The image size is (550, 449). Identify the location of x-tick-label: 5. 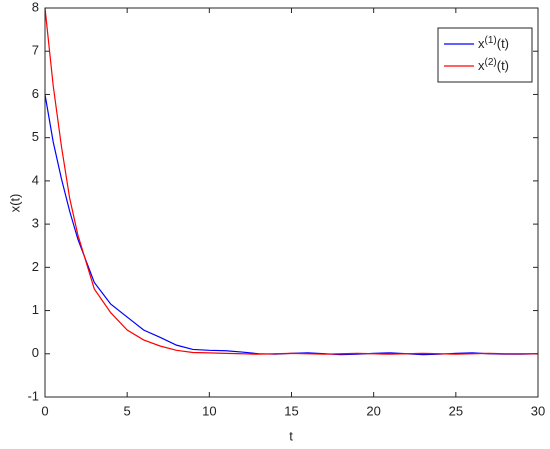
(127, 410).